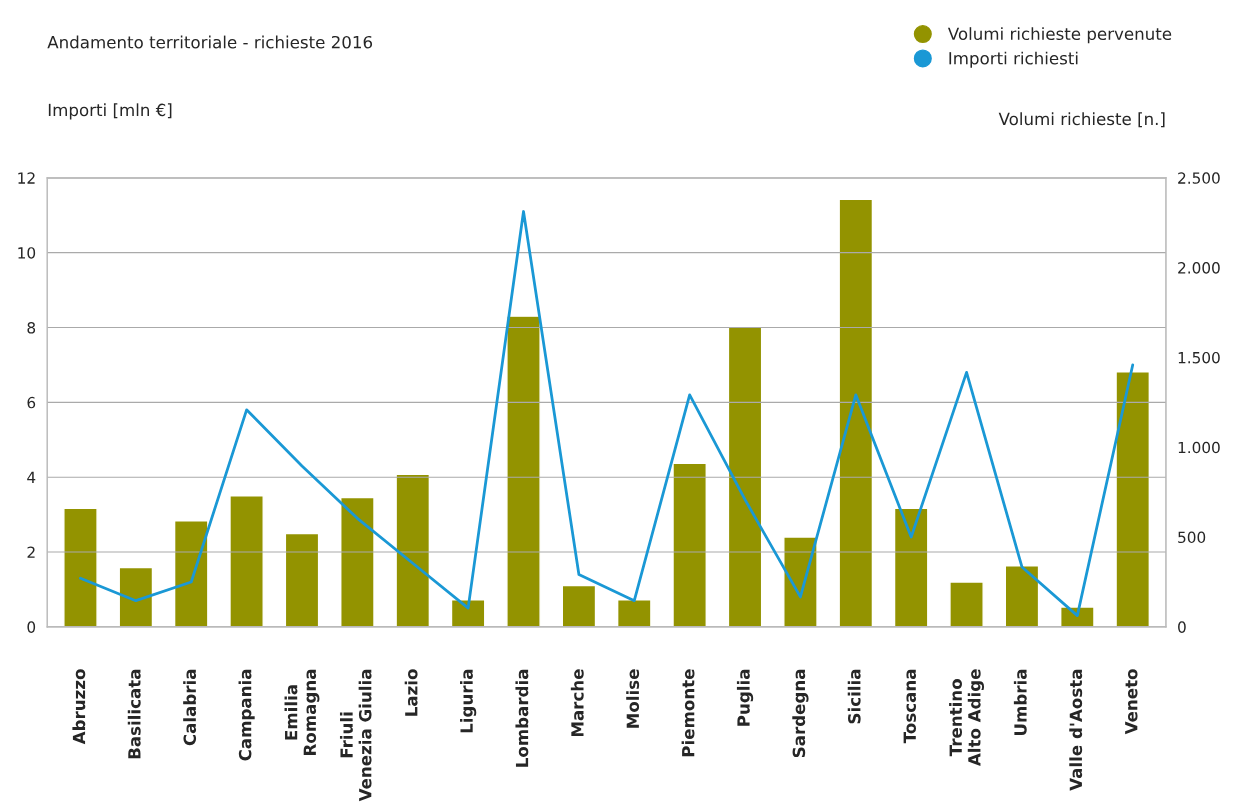 The width and height of the screenshot is (1243, 812). What do you see at coordinates (31, 552) in the screenshot?
I see `y-tick-label: 2` at bounding box center [31, 552].